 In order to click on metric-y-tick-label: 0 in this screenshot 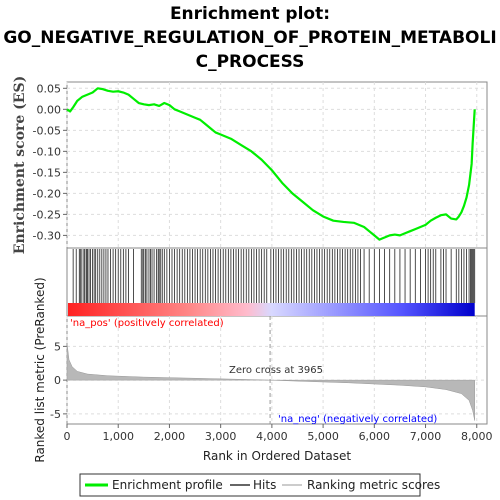, I will do `click(57, 380)`.